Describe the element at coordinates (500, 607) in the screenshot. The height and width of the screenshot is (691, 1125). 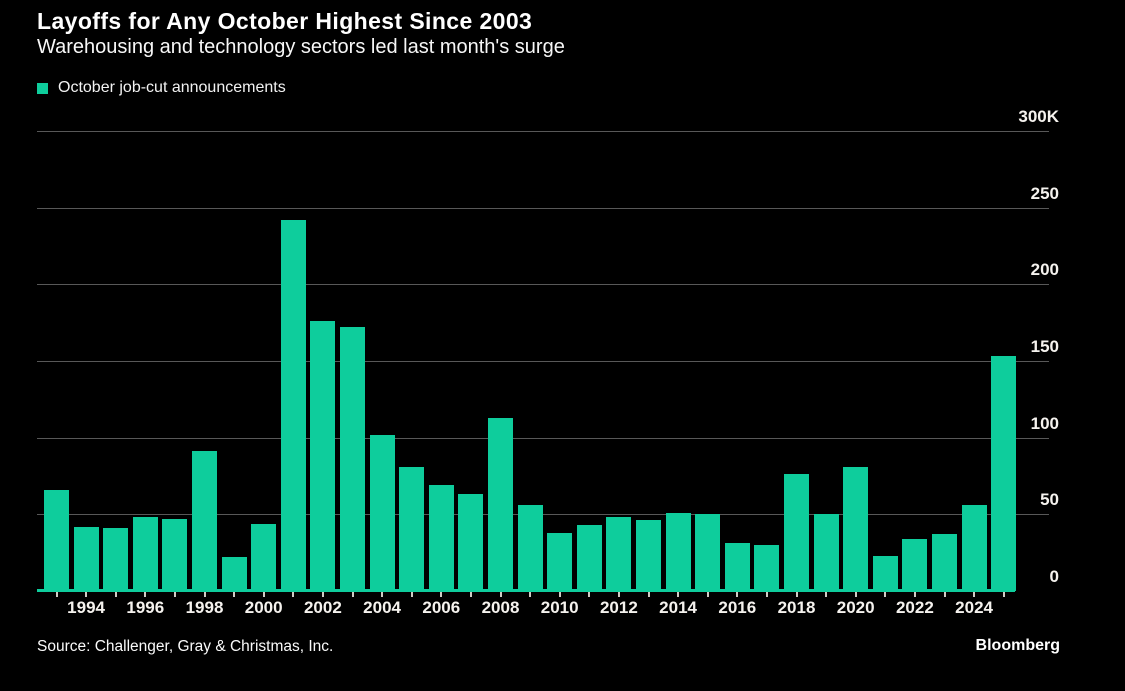
I see `x-axis-label-2008: 2008` at that location.